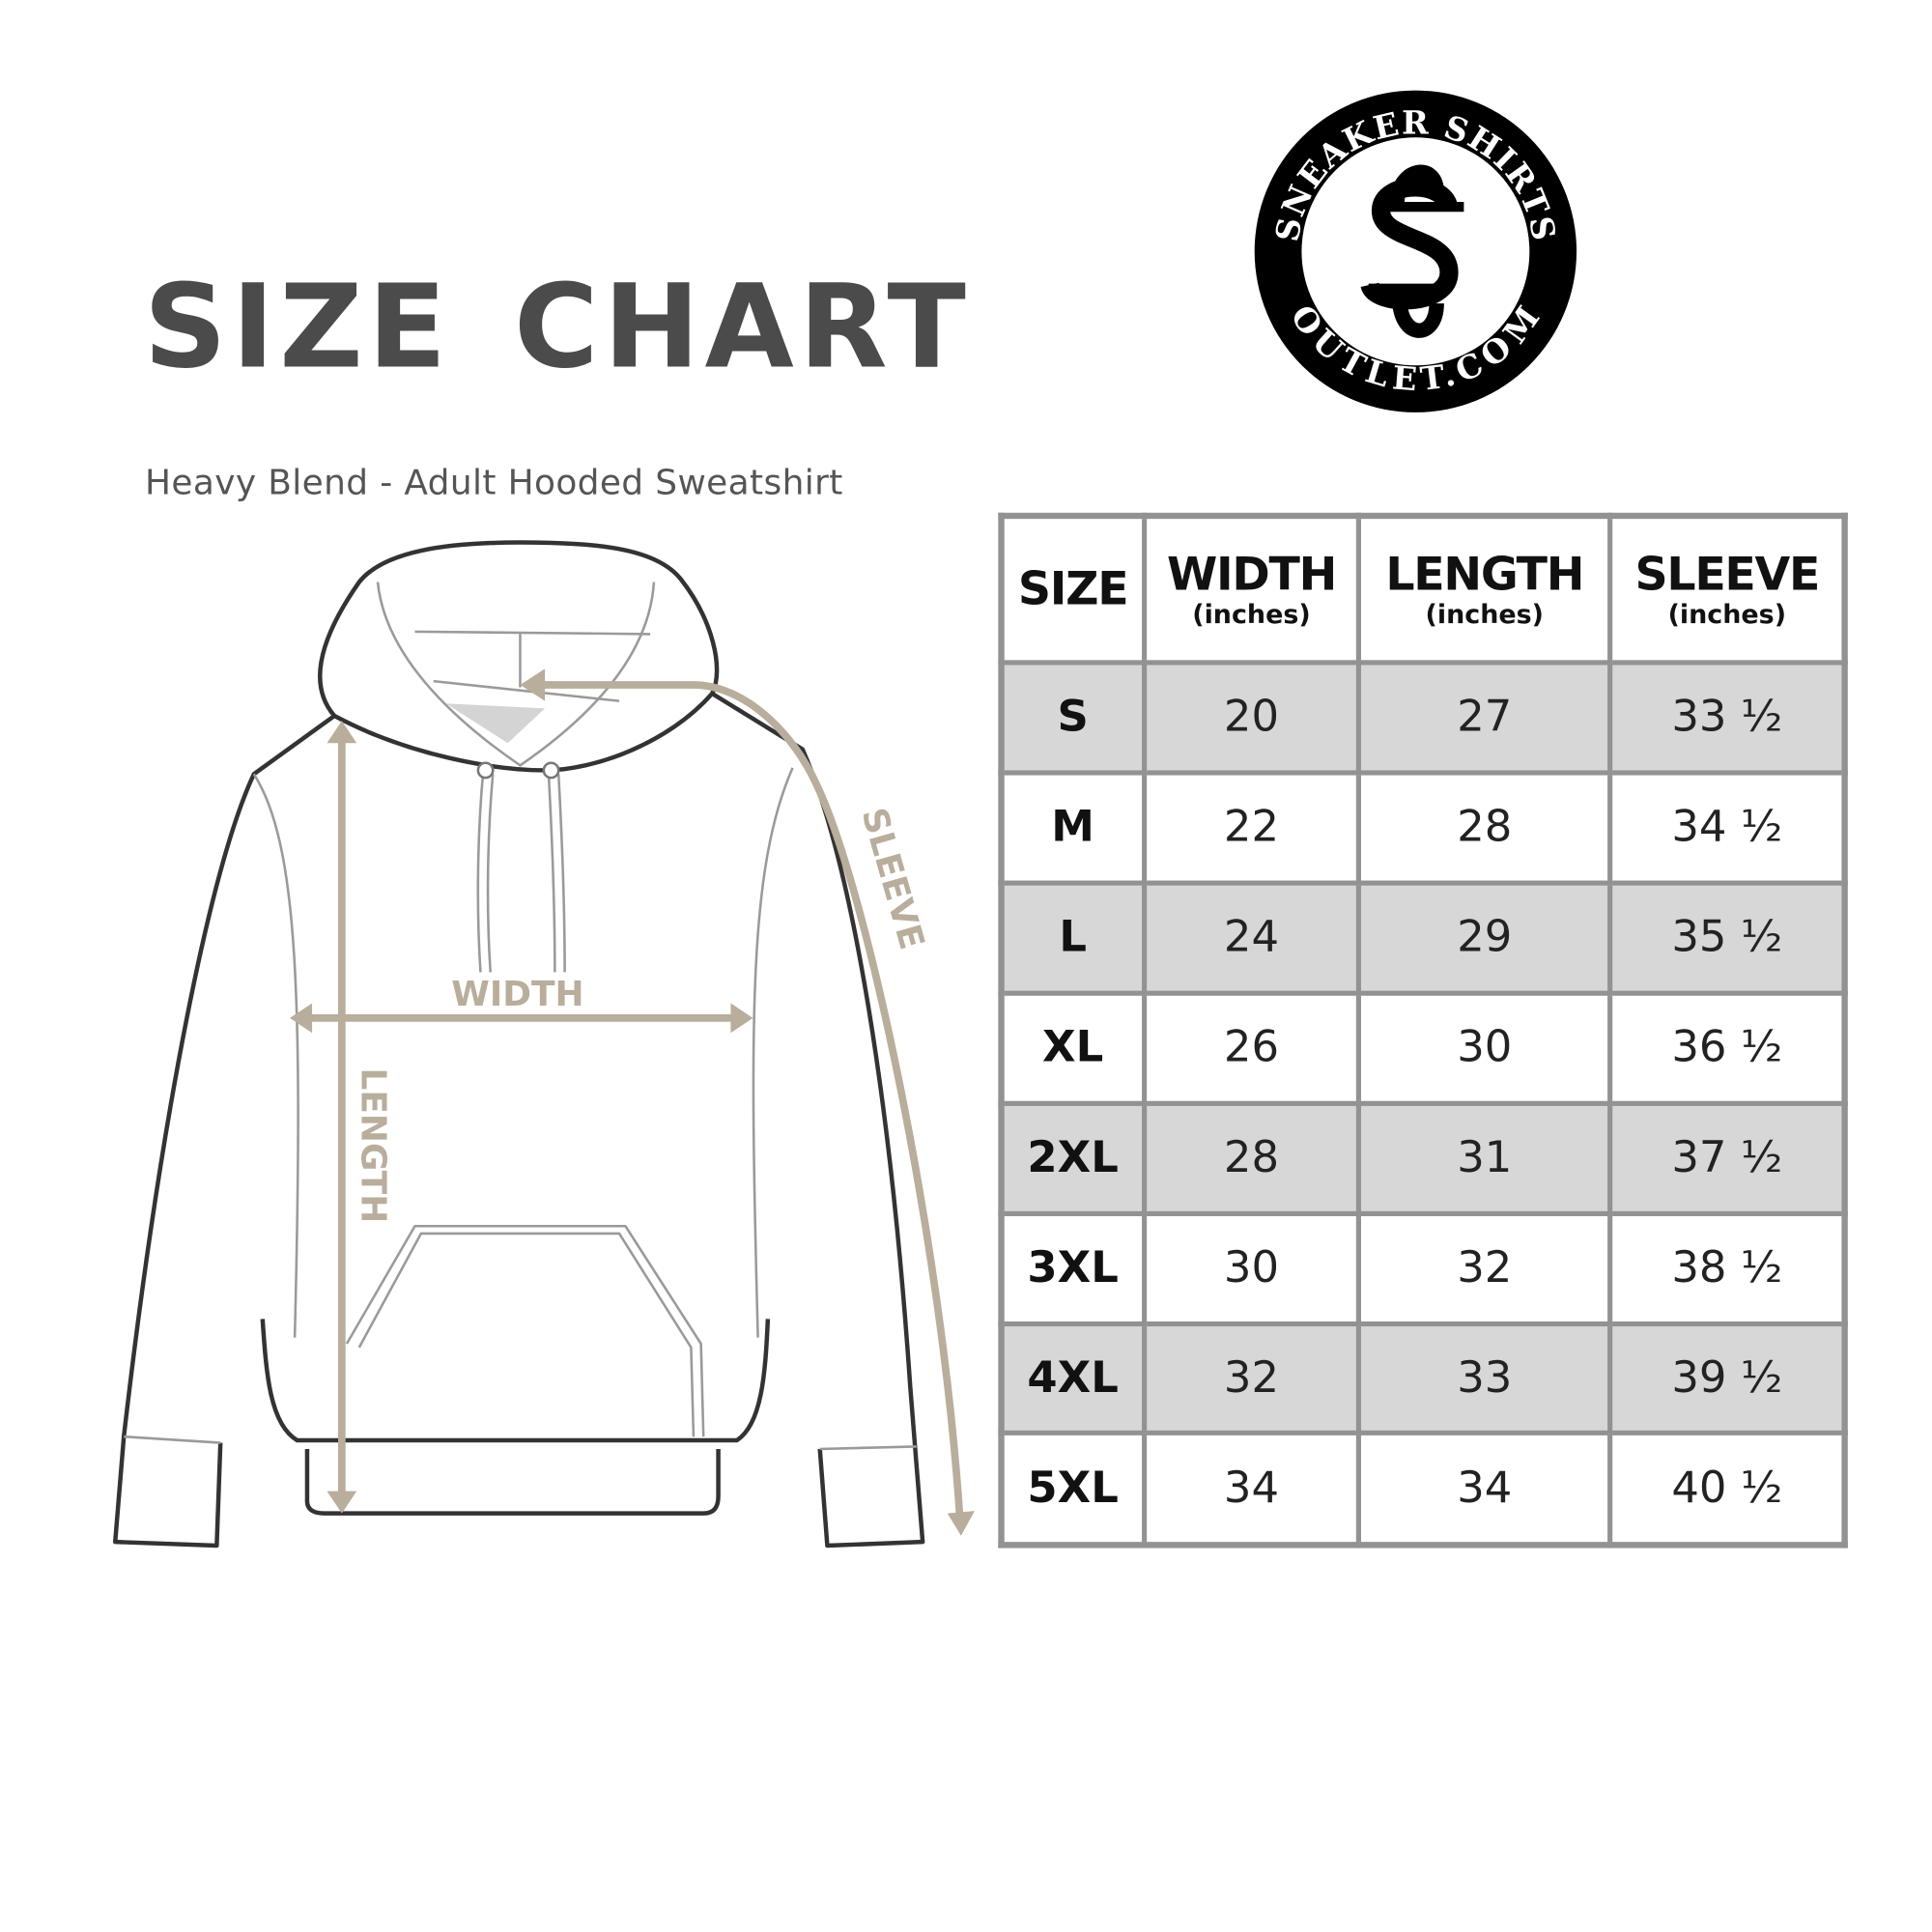  What do you see at coordinates (1251, 1158) in the screenshot?
I see `cell-width: 28` at bounding box center [1251, 1158].